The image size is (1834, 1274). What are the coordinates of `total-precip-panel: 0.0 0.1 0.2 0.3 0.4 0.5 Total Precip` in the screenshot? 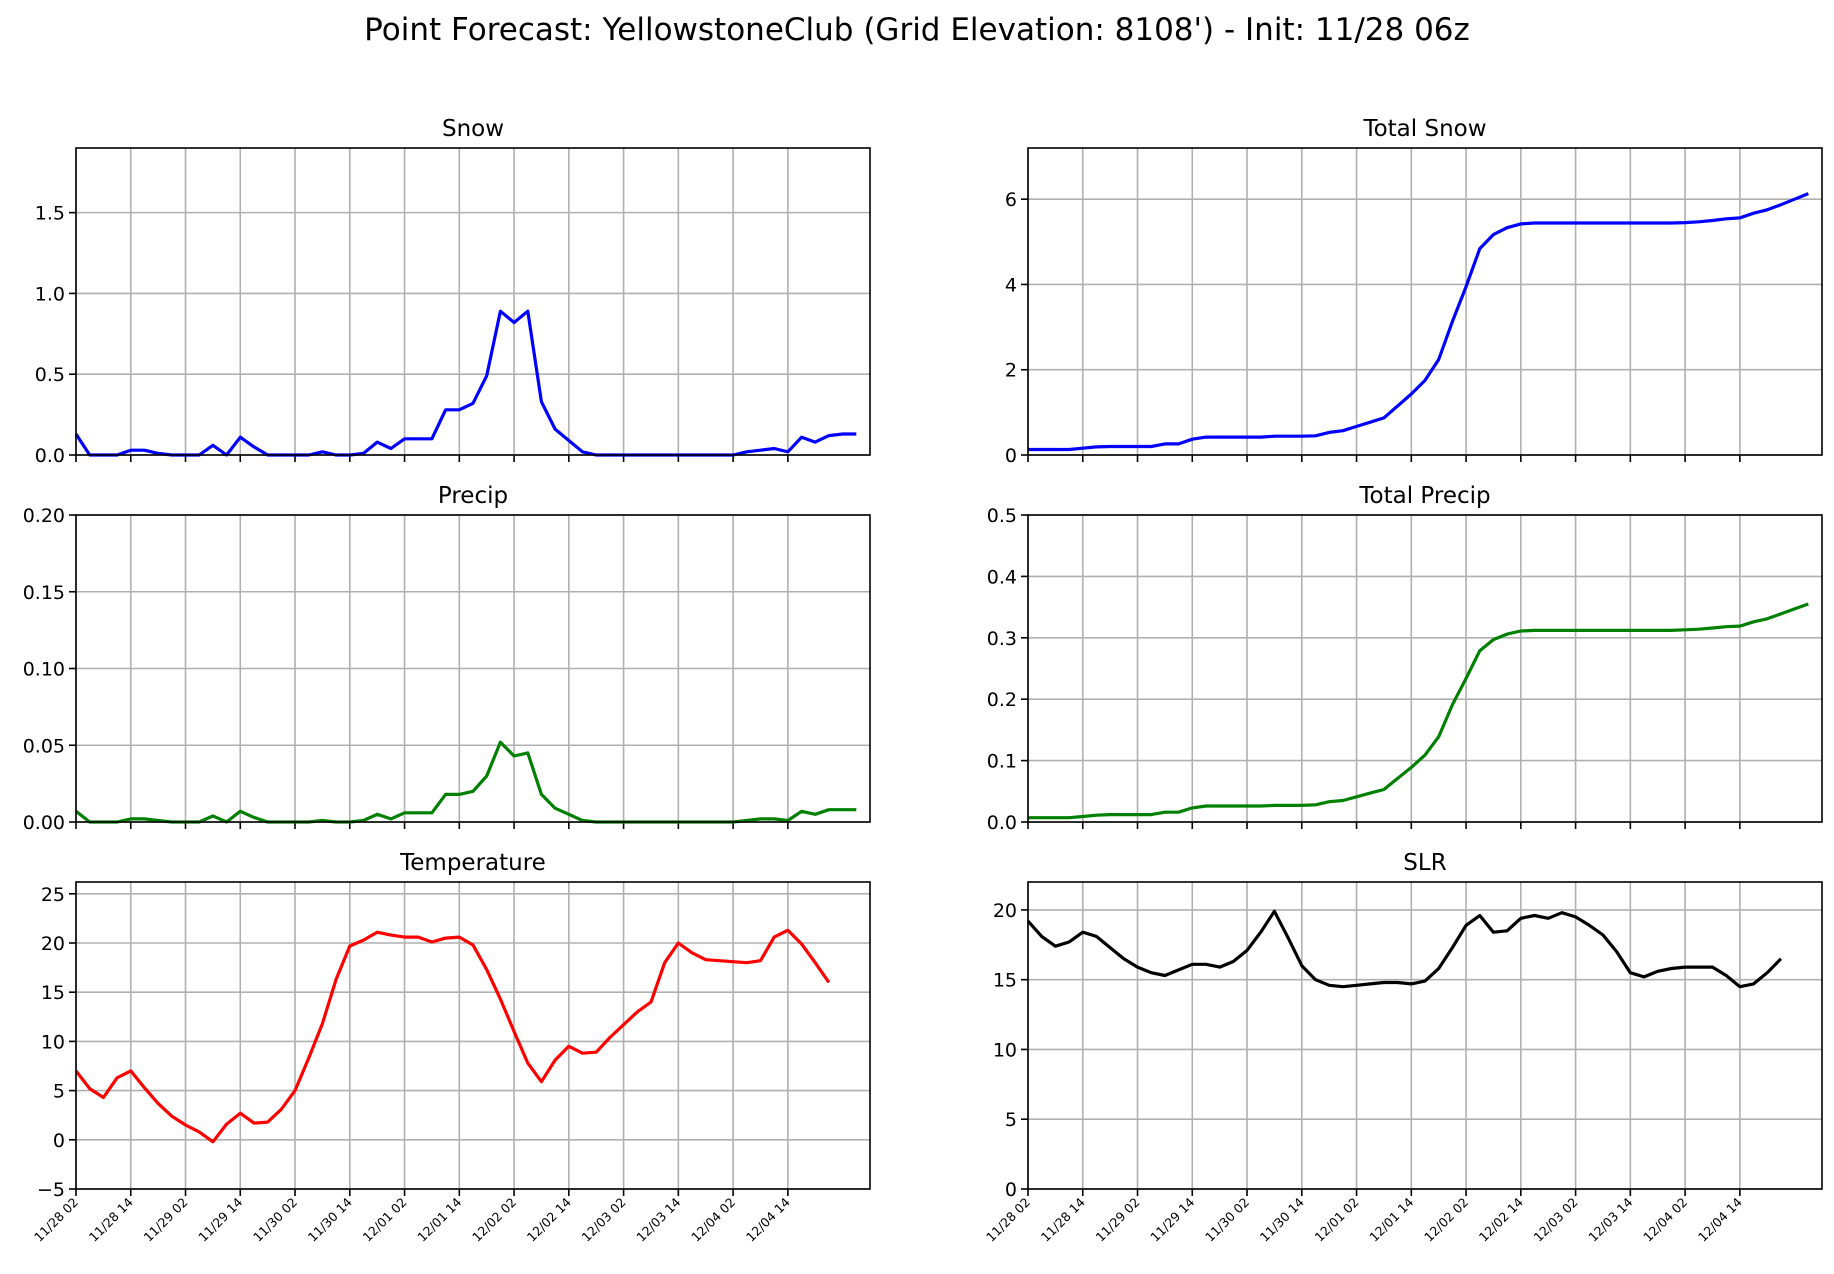 It's located at (1405, 658).